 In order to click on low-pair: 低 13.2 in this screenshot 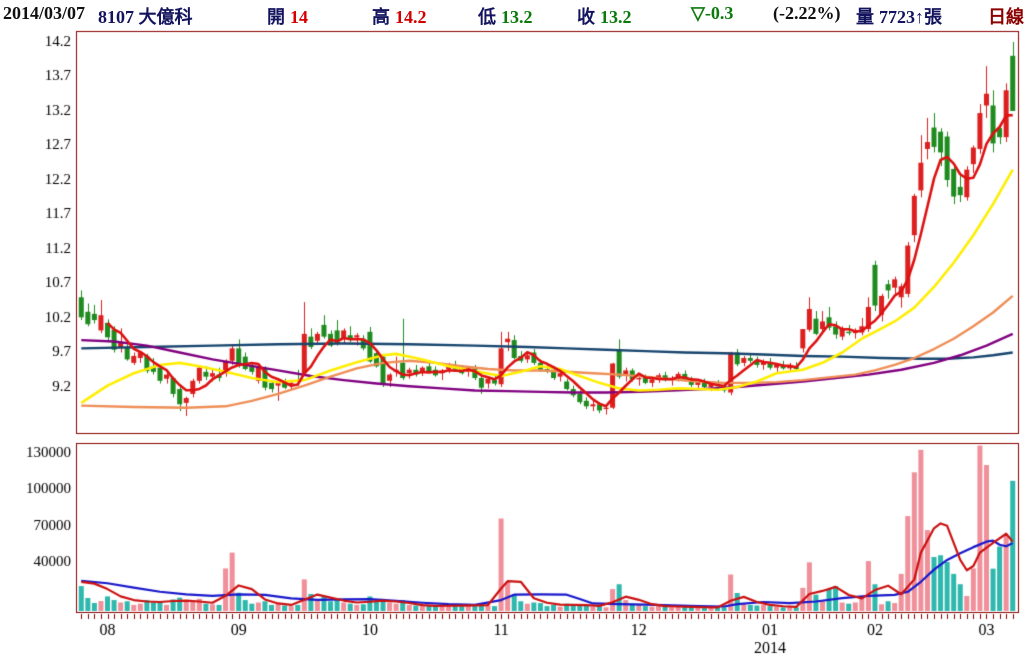, I will do `click(505, 15)`.